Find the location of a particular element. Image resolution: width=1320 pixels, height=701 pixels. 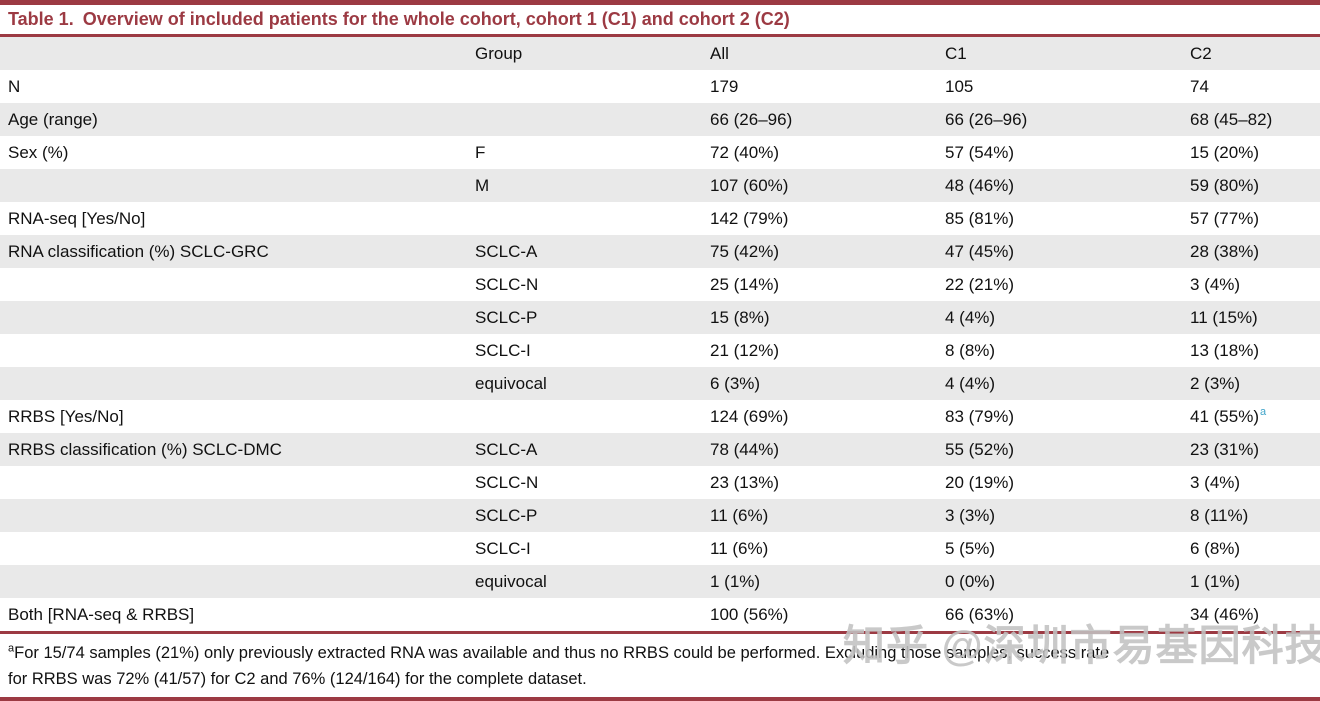

value-cell-c2: 28 (38%) is located at coordinates (1255, 251).